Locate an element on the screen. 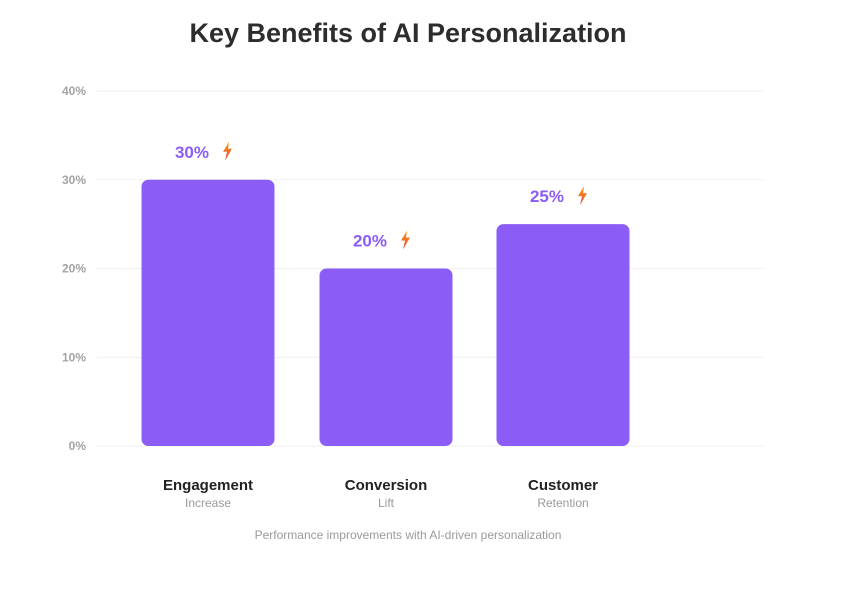 The image size is (847, 608). value-label: 20% is located at coordinates (370, 241).